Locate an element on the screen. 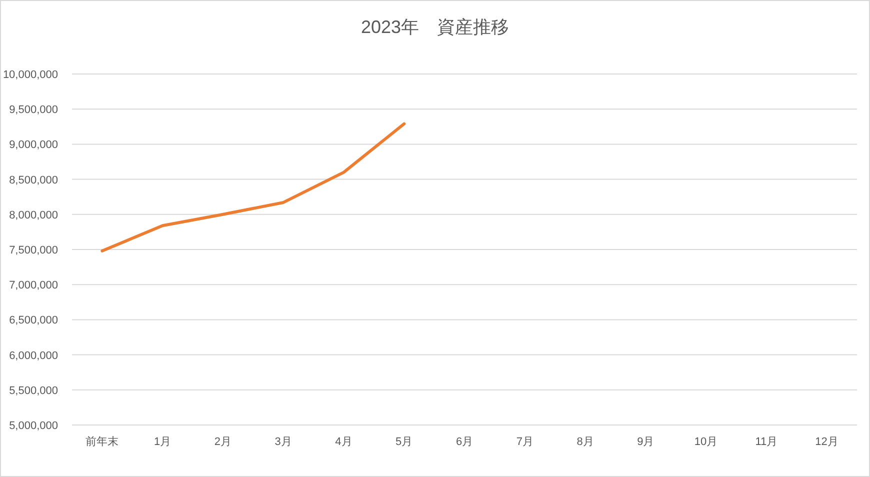  x-tick-label: 1月 is located at coordinates (163, 442).